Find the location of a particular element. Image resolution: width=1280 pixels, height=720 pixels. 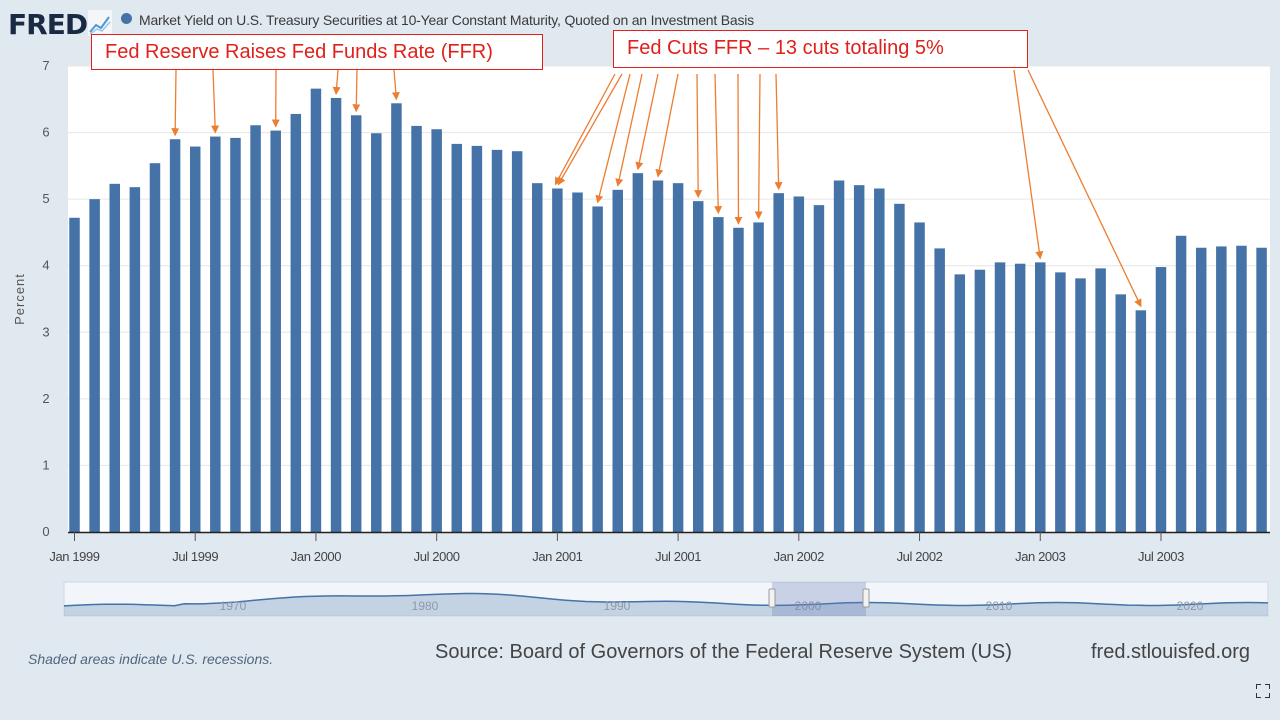

navigator-layer: 1970 1980 1990 2000 2010 2020 is located at coordinates (666, 599).